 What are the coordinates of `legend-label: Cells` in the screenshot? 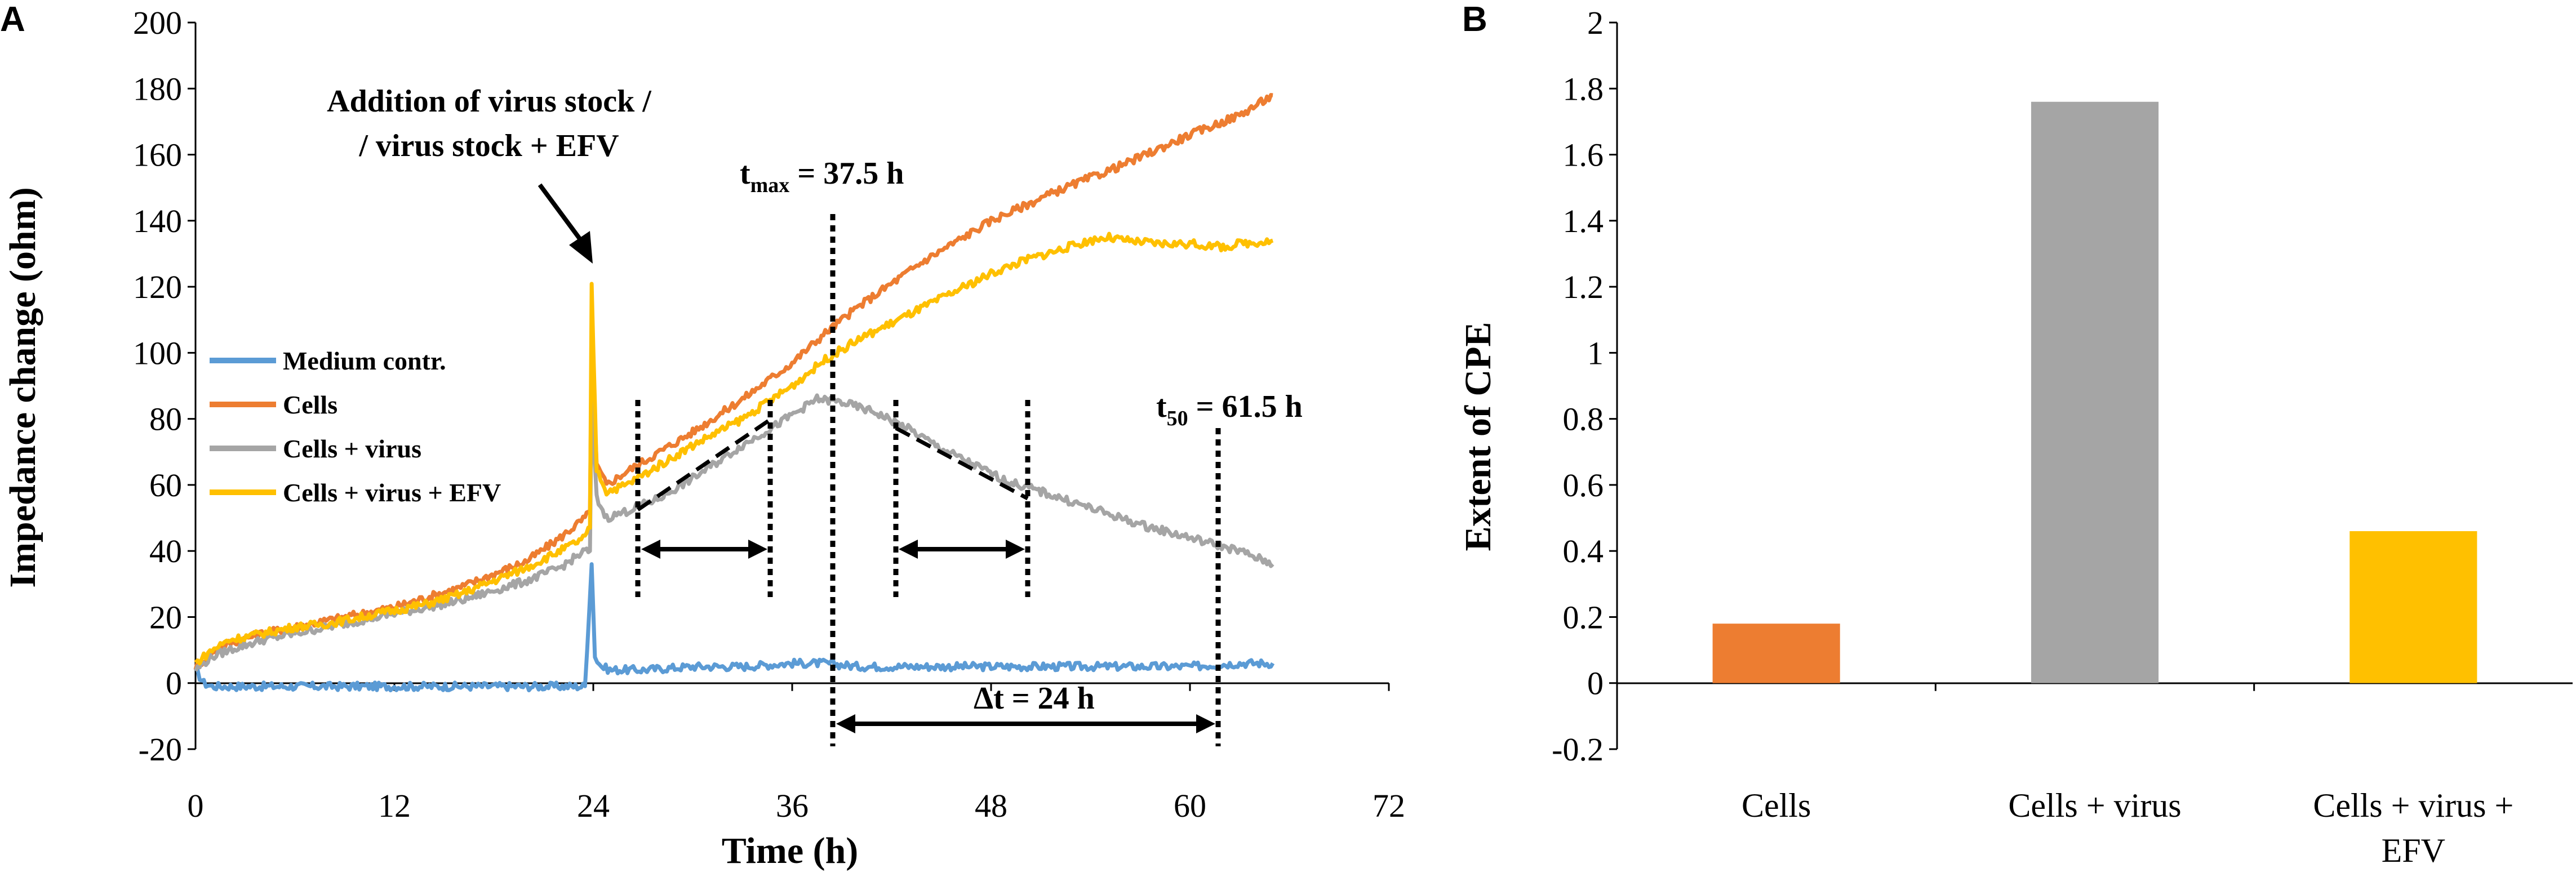 It's located at (310, 404).